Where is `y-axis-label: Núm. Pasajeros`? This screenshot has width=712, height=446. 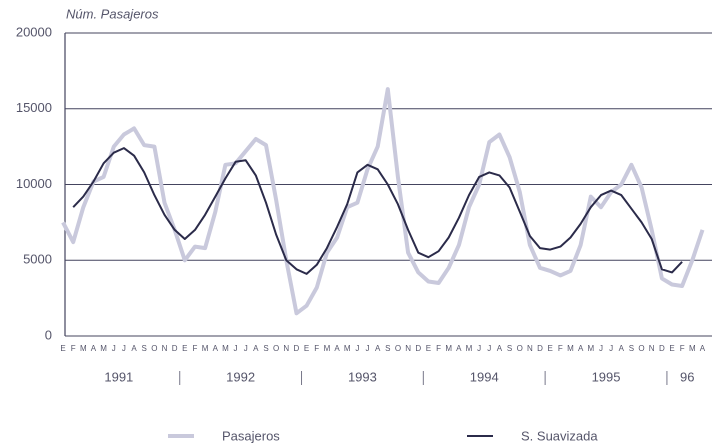
y-axis-label: Núm. Pasajeros is located at coordinates (112, 13).